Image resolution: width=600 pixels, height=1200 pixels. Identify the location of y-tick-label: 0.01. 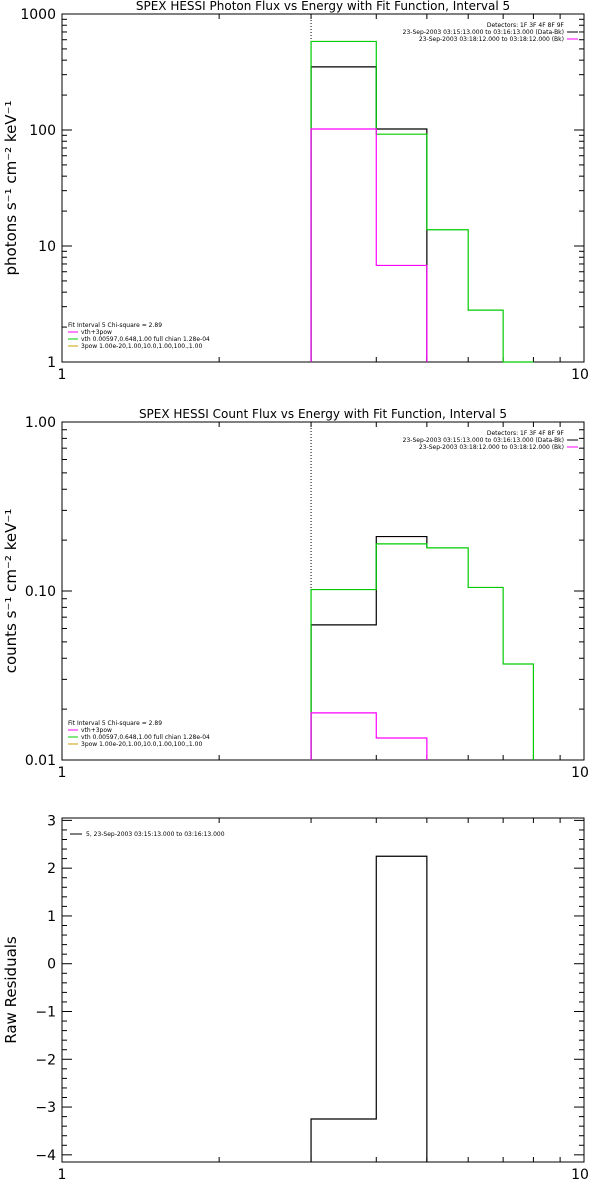
(40, 761).